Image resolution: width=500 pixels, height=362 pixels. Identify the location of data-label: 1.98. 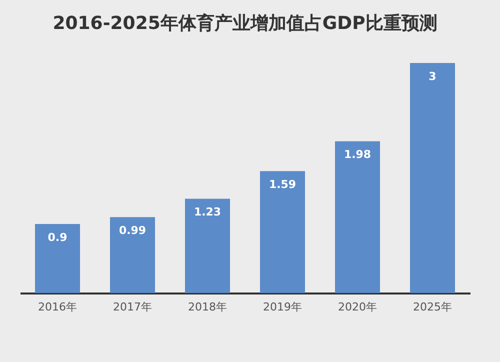
(358, 155).